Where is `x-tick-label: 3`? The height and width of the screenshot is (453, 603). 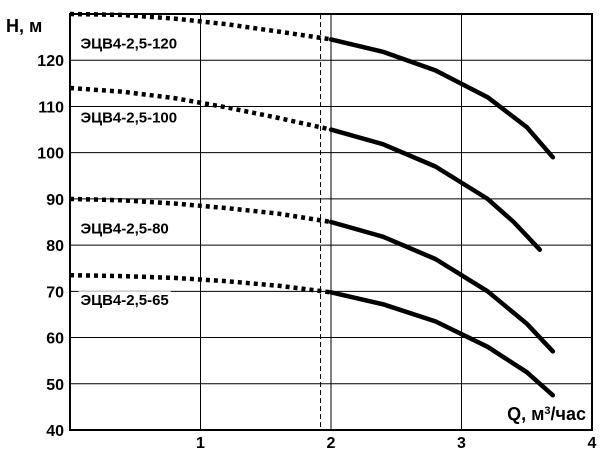 x-tick-label: 3 is located at coordinates (461, 443).